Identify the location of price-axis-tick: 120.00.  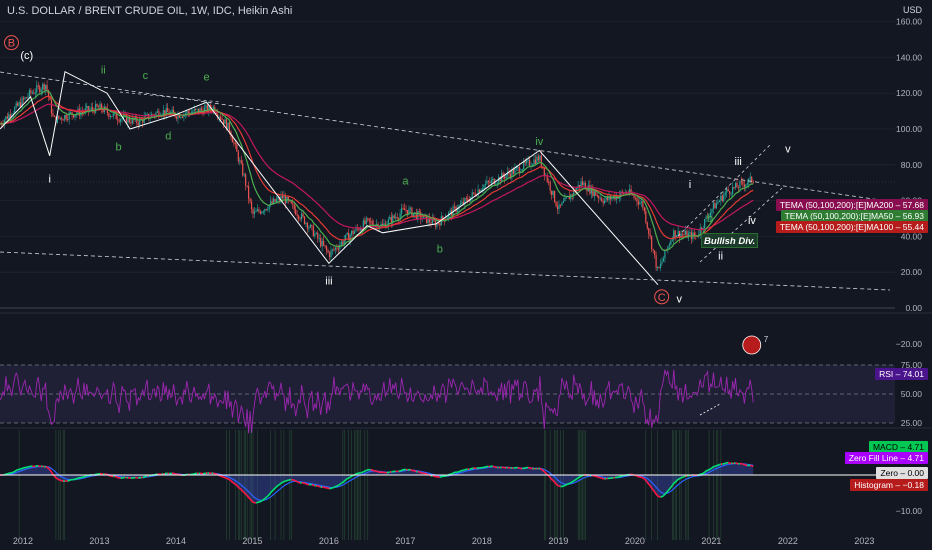
(909, 93).